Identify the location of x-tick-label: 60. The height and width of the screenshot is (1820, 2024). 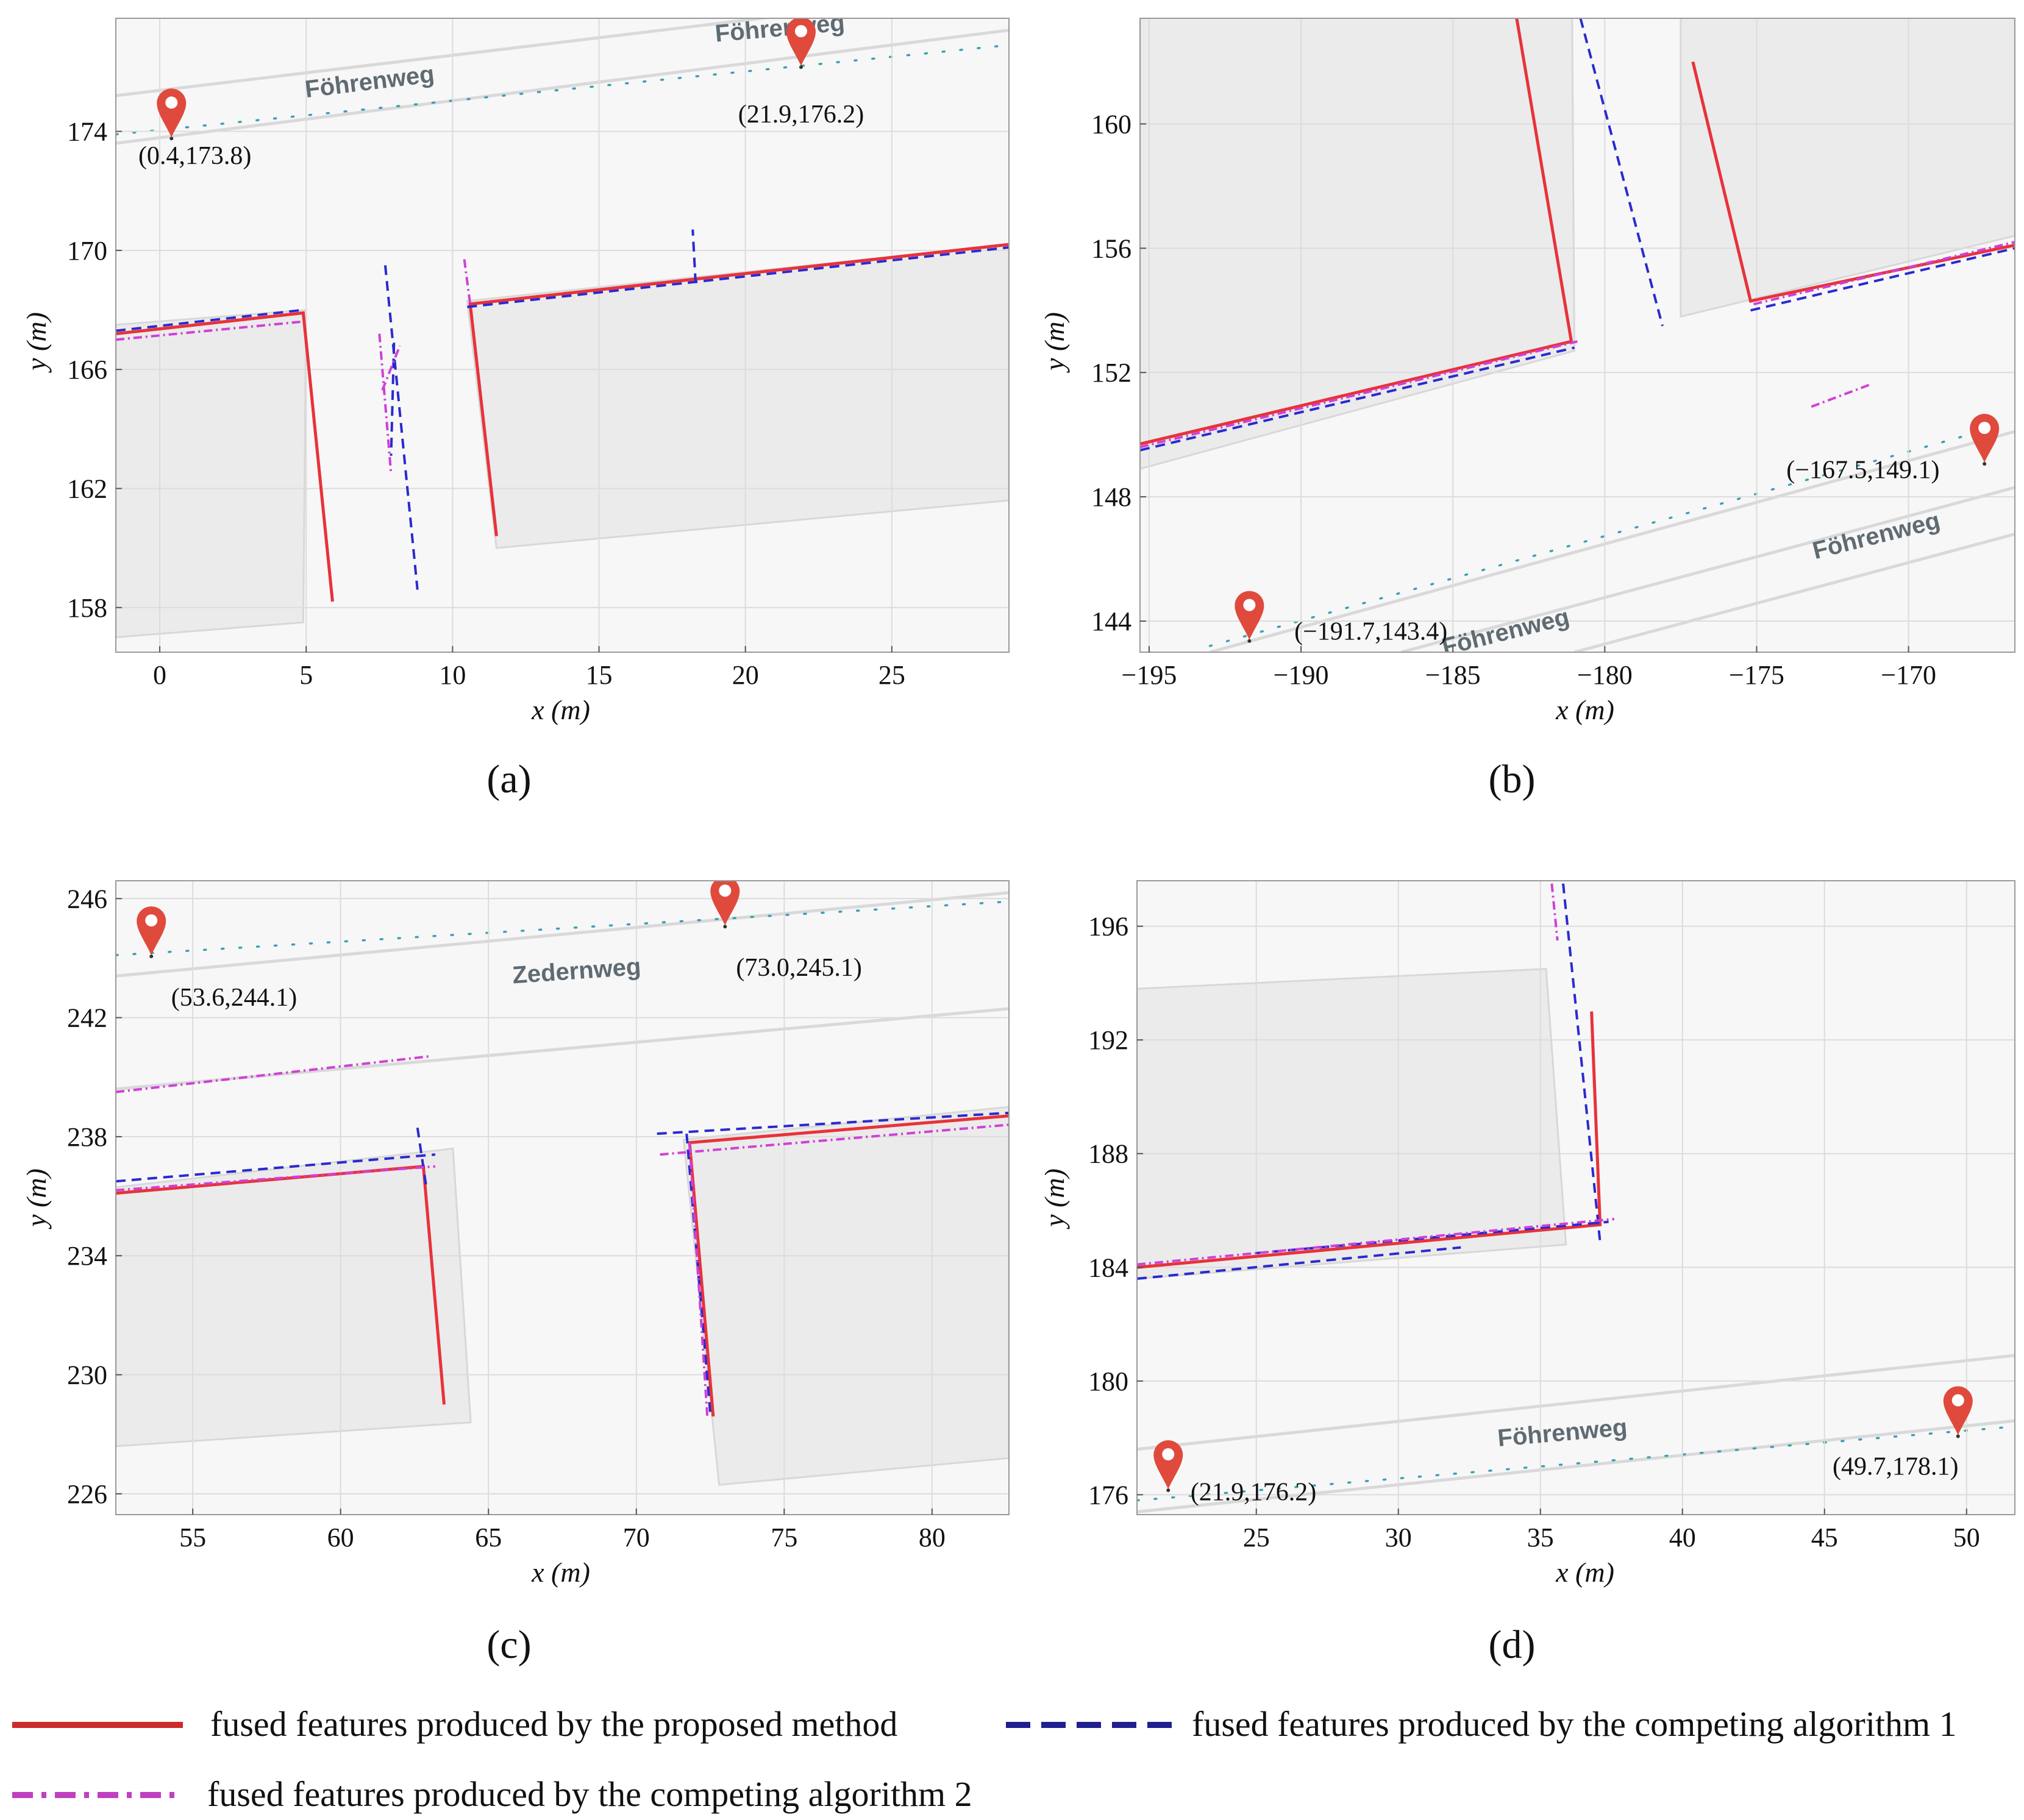
(341, 1537).